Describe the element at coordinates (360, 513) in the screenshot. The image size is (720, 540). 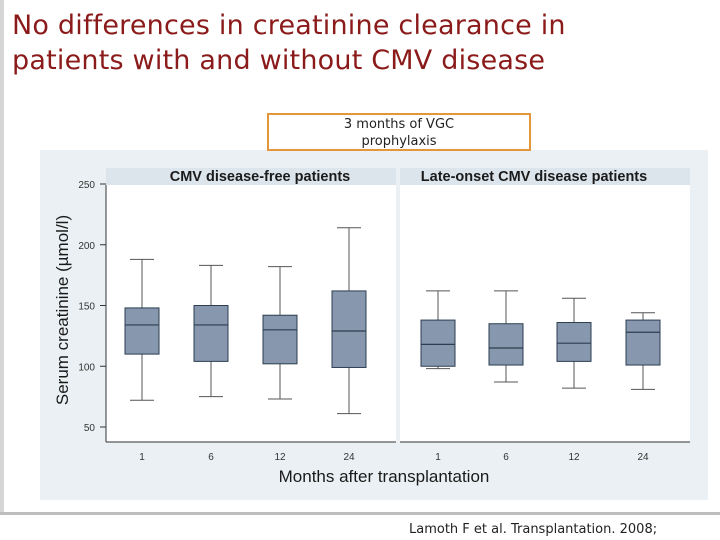
I see `slide-bottom-divider` at that location.